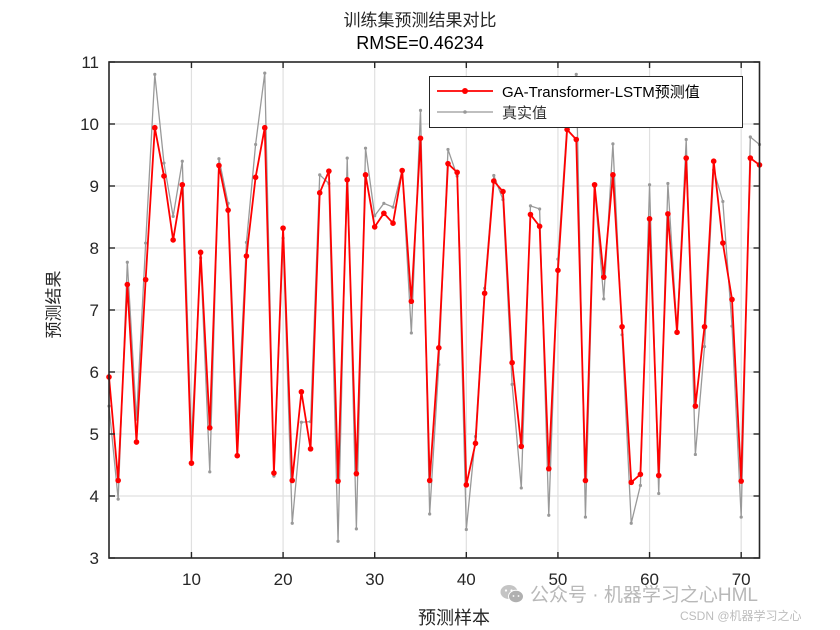 The width and height of the screenshot is (840, 630). What do you see at coordinates (644, 595) in the screenshot?
I see `watermark-text: 公众号 · 机器学习之心HML` at bounding box center [644, 595].